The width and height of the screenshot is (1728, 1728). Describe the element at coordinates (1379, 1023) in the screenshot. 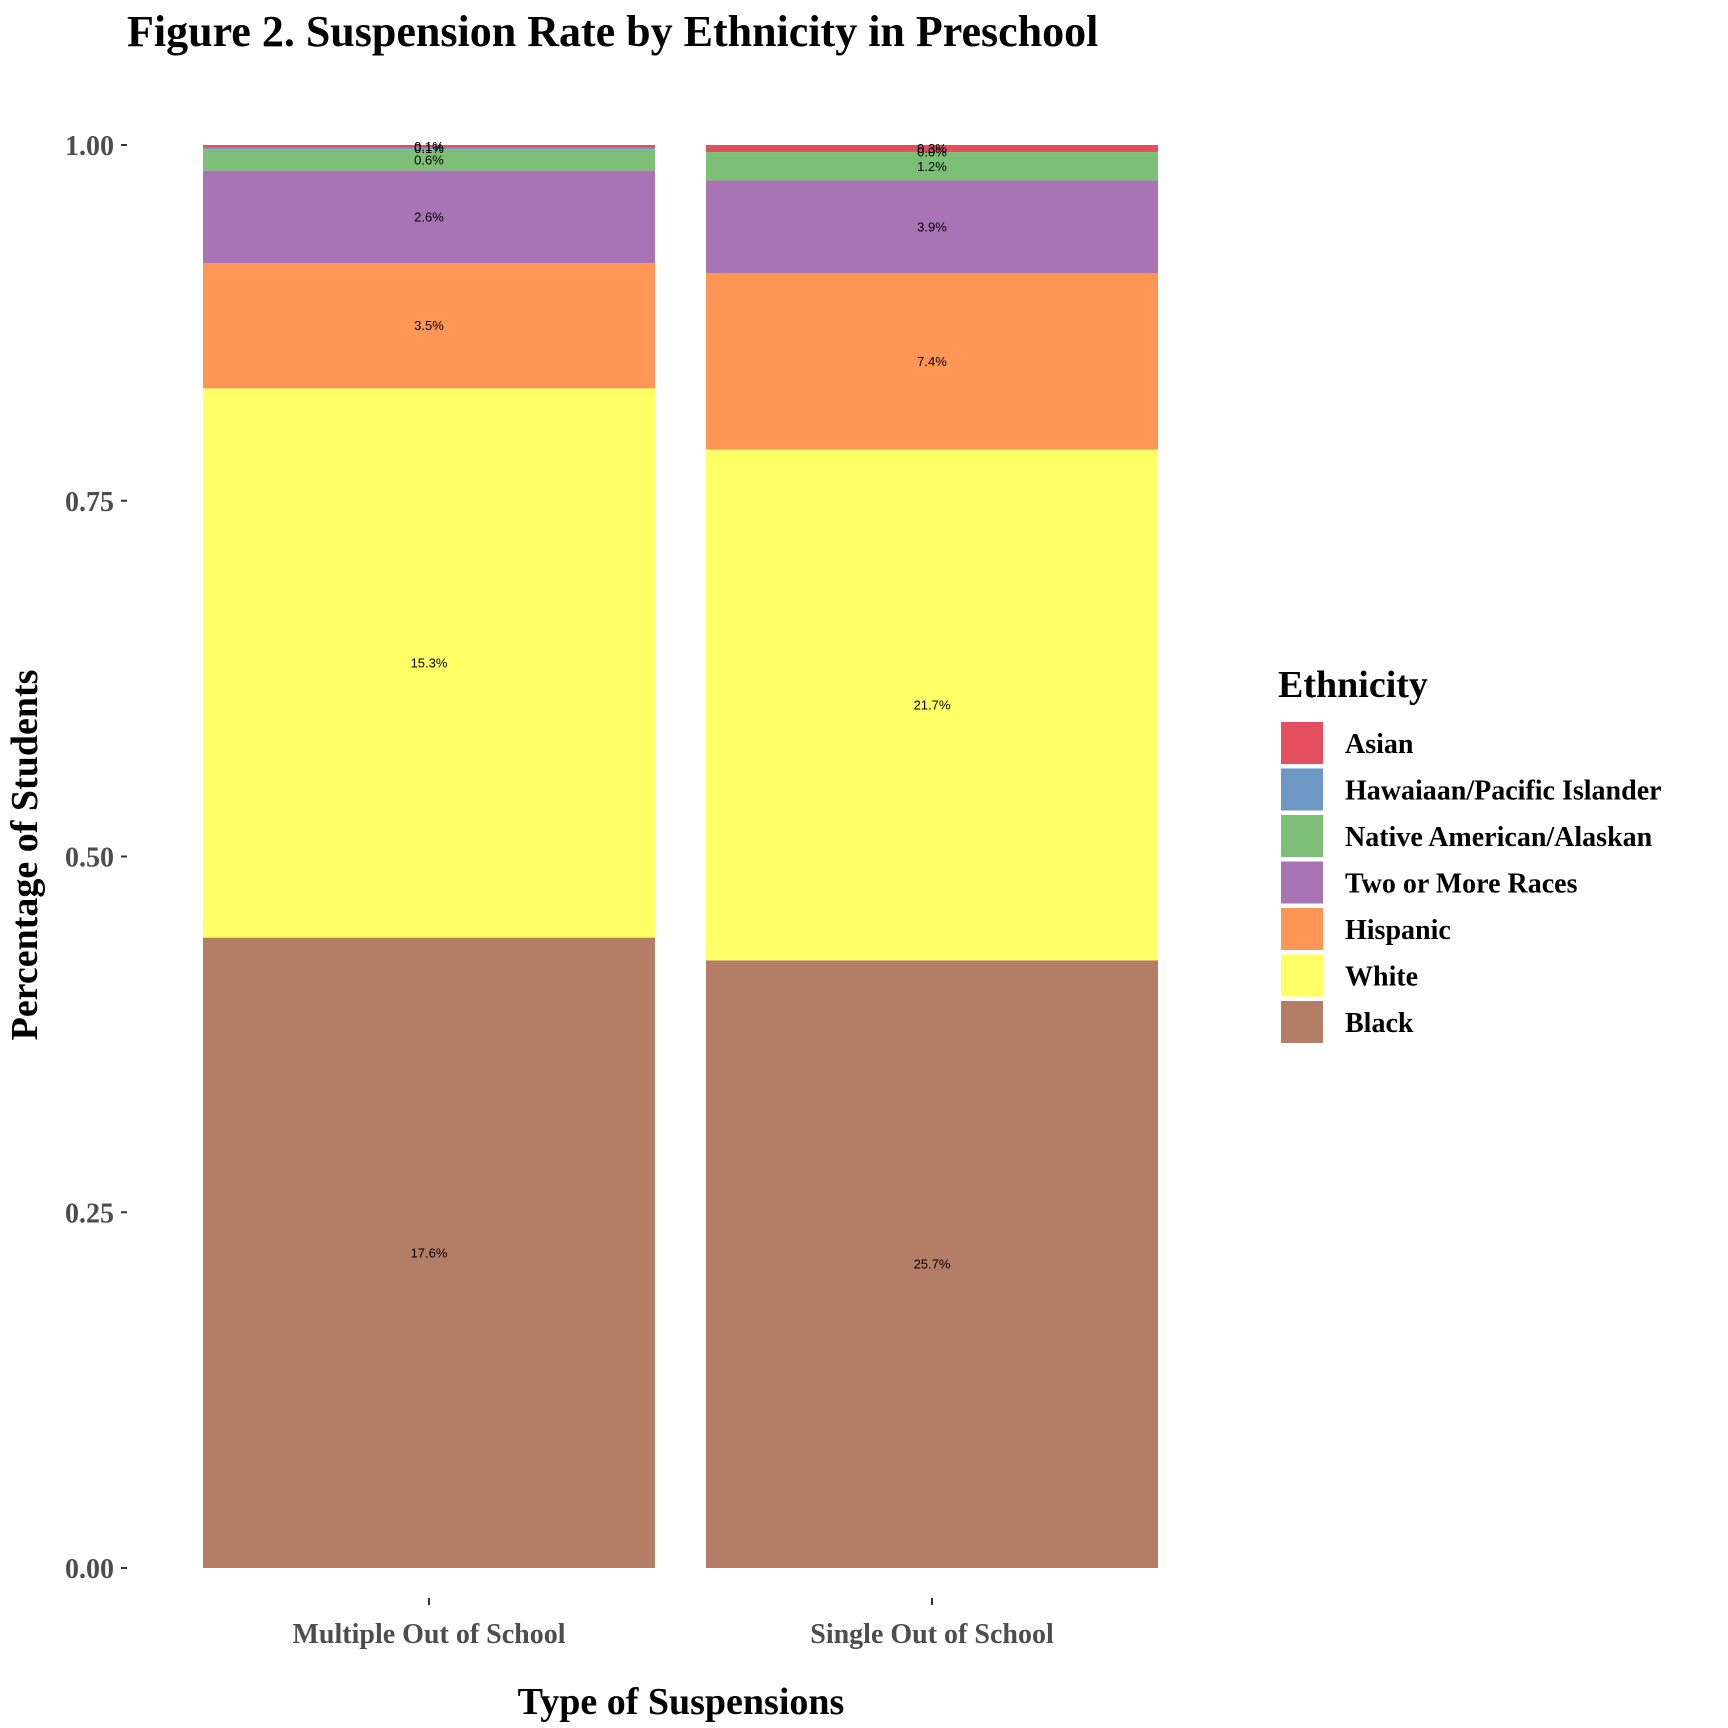

I see `legend-label: Black` at that location.